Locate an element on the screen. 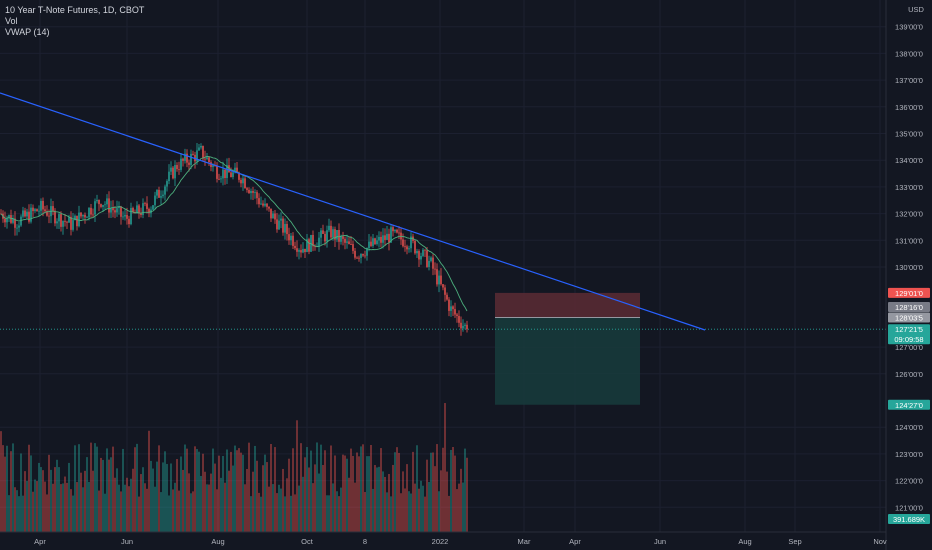  vwap-line is located at coordinates (234, 233).